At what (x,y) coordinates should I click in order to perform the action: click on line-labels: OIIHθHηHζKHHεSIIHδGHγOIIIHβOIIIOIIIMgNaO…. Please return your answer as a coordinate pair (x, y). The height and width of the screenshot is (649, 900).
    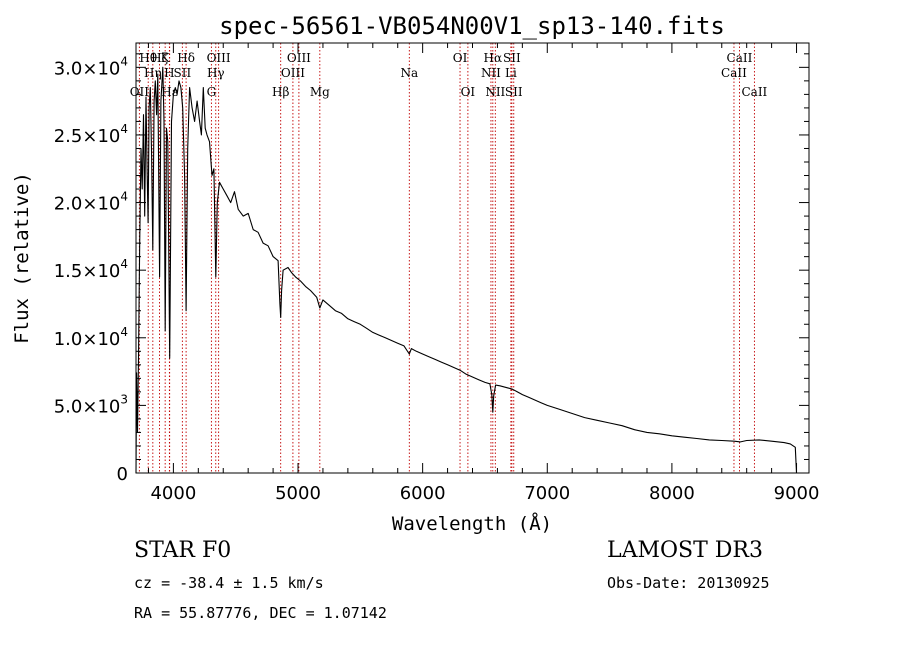
    Looking at the image, I should click on (449, 75).